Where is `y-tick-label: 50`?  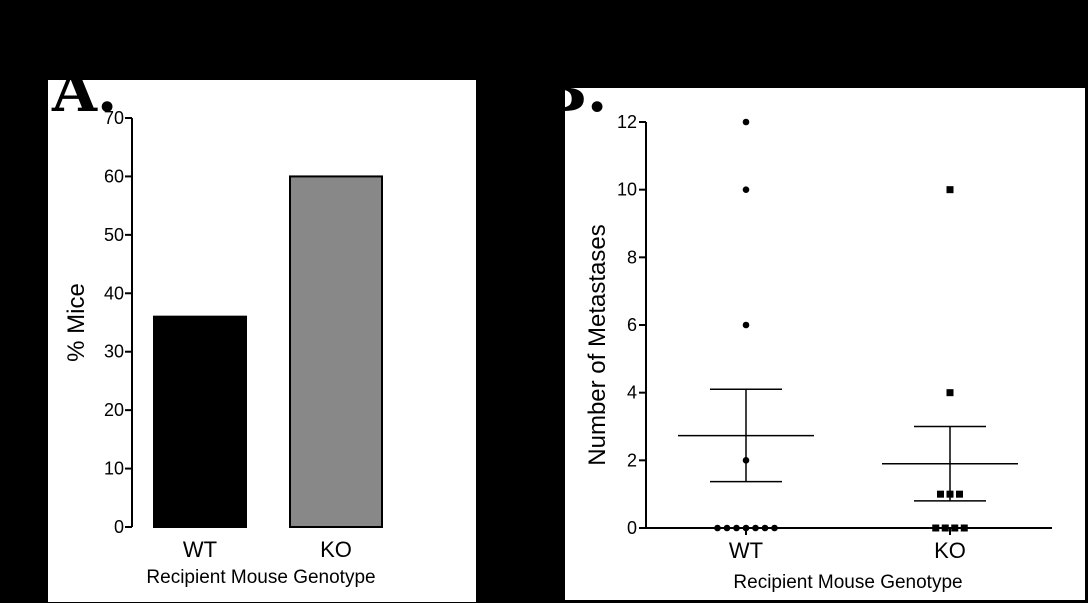
y-tick-label: 50 is located at coordinates (114, 235).